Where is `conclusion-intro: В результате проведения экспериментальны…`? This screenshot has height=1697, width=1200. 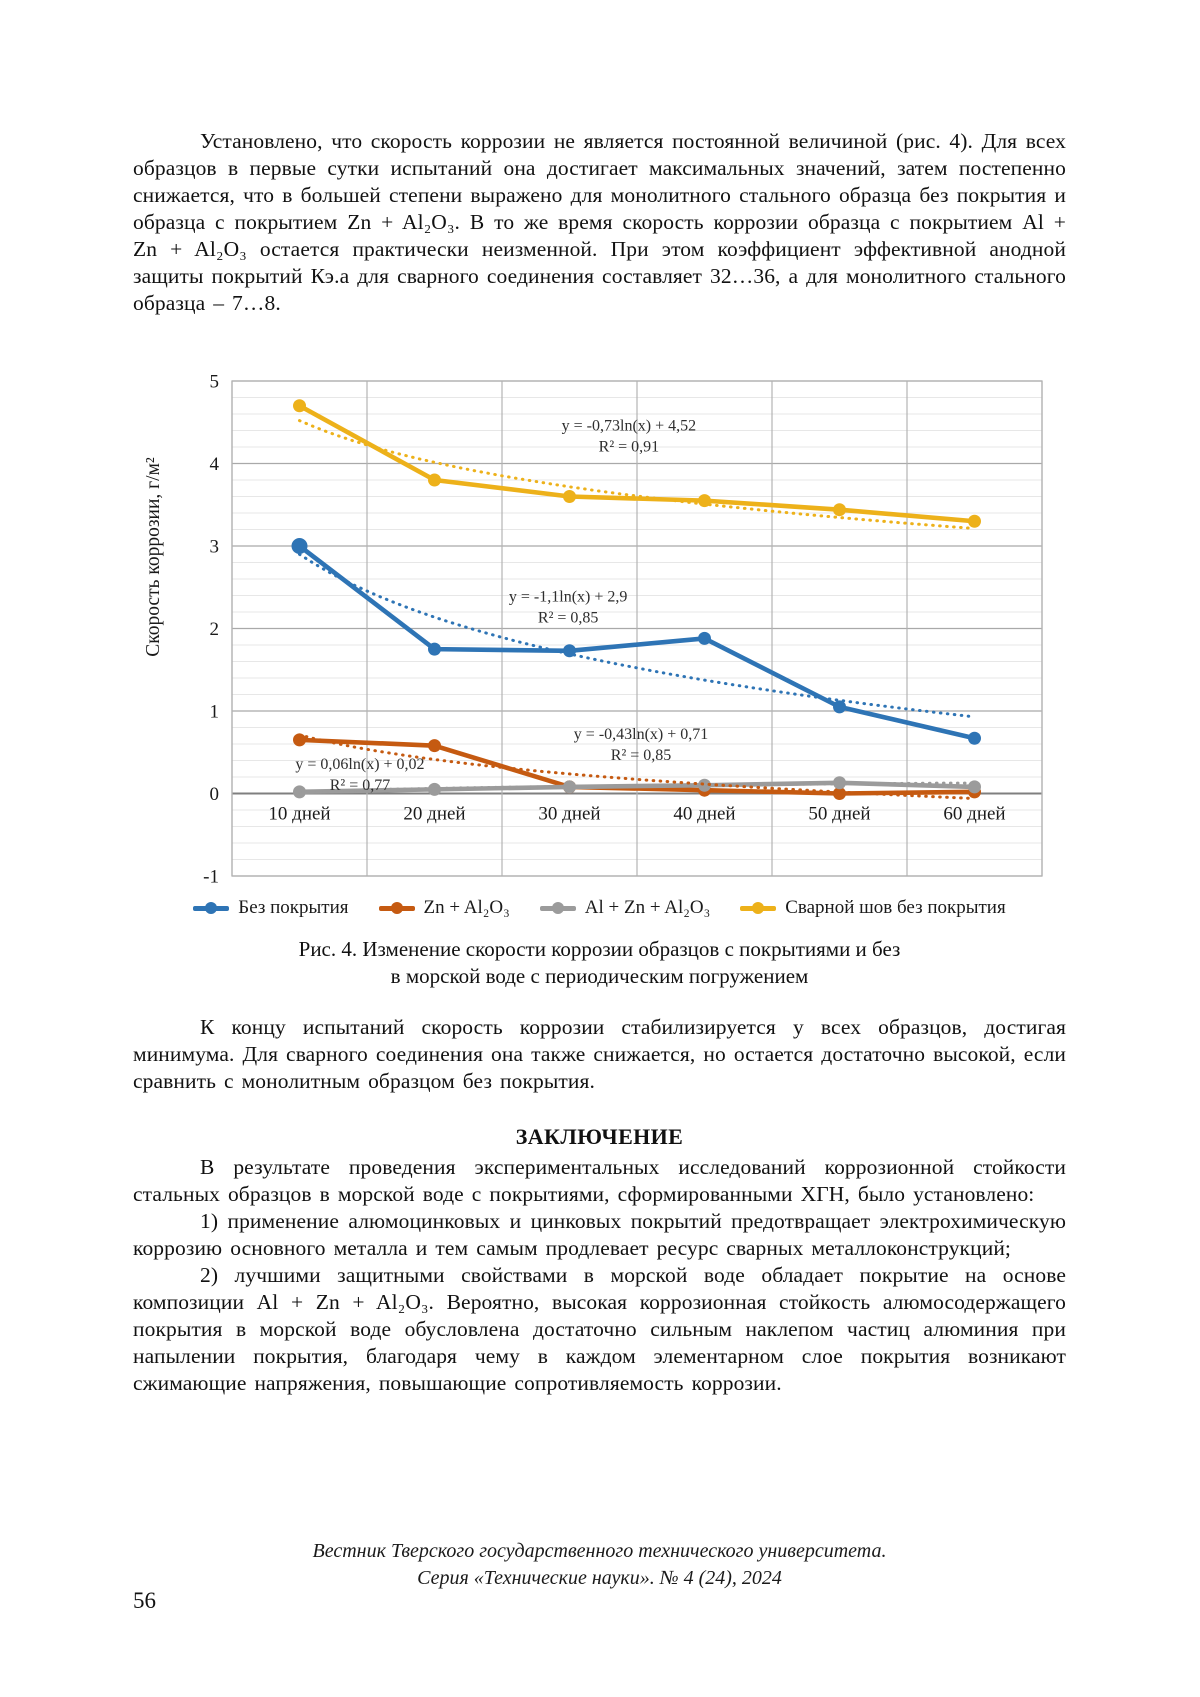 conclusion-intro: В результате проведения экспериментальны… is located at coordinates (599, 1180).